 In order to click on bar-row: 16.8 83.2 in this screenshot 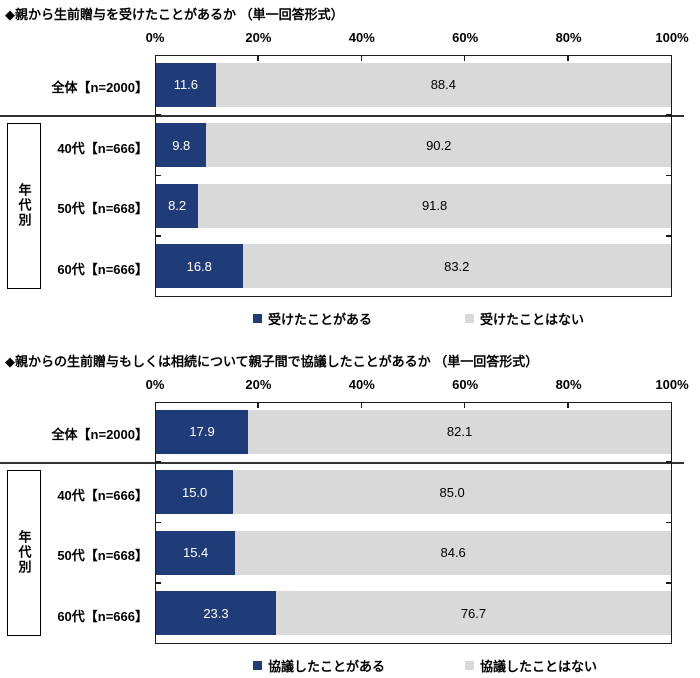, I will do `click(413, 266)`.